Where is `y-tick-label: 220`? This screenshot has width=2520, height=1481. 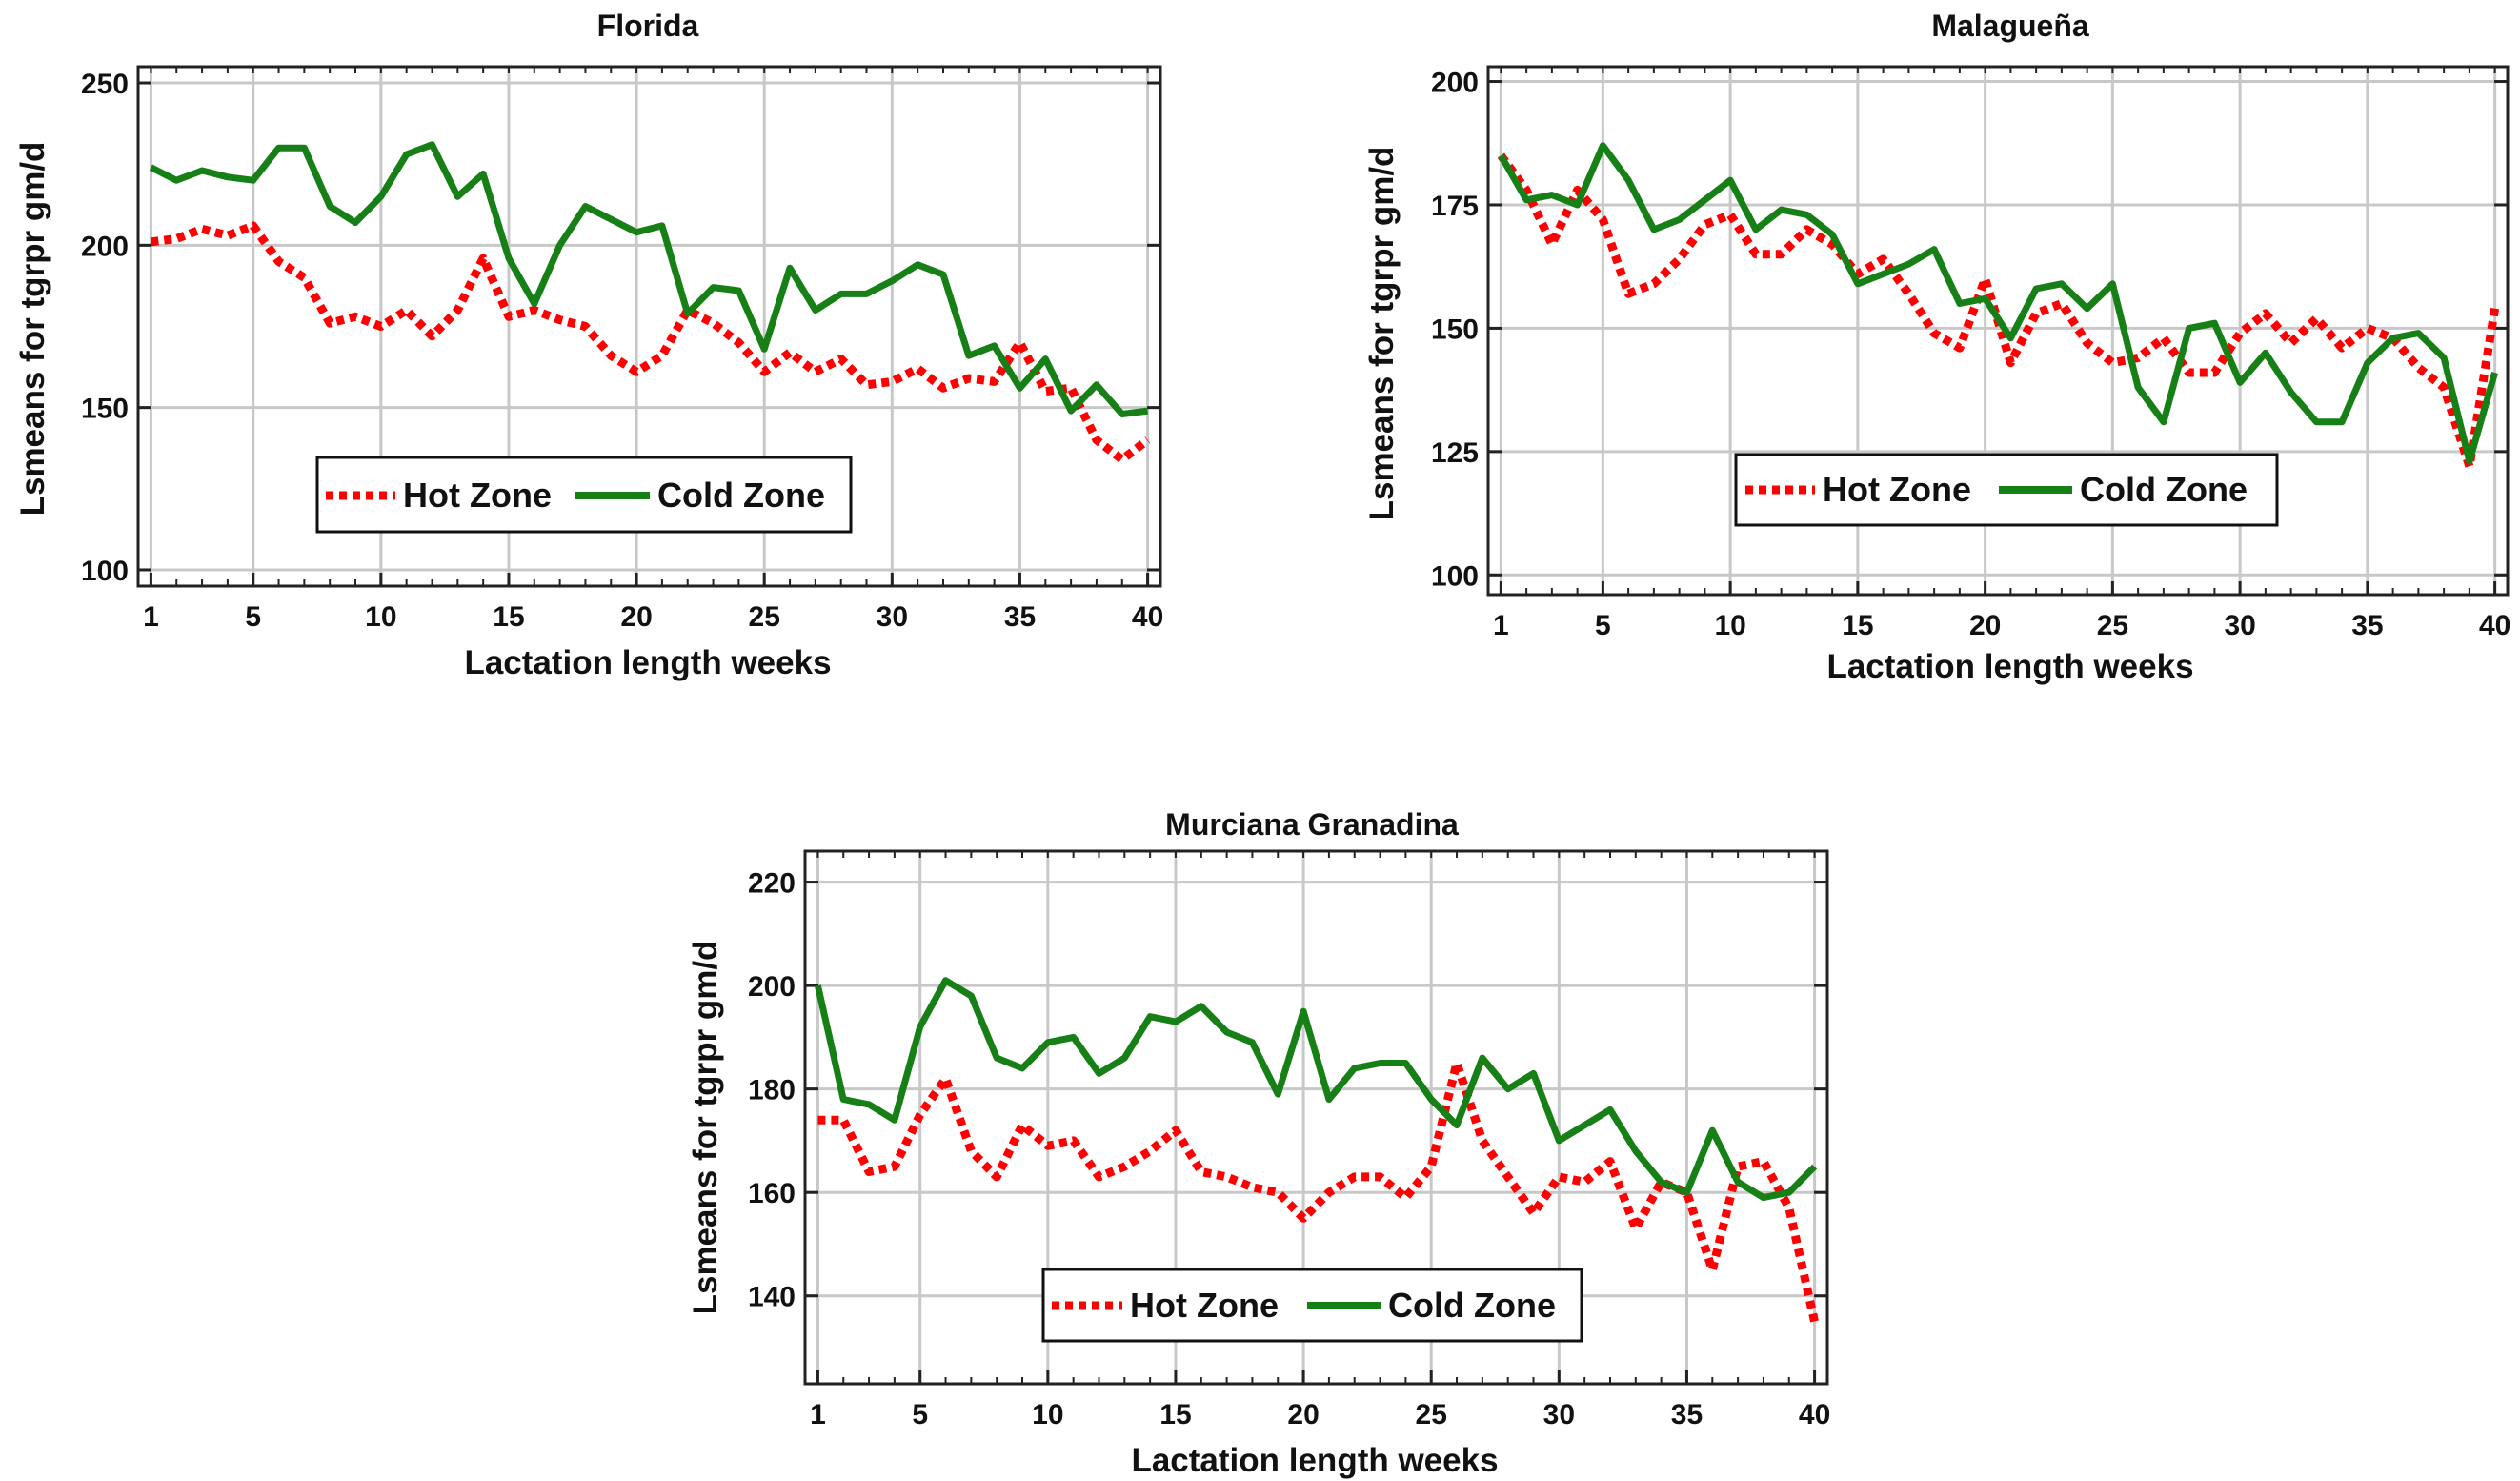 y-tick-label: 220 is located at coordinates (772, 884).